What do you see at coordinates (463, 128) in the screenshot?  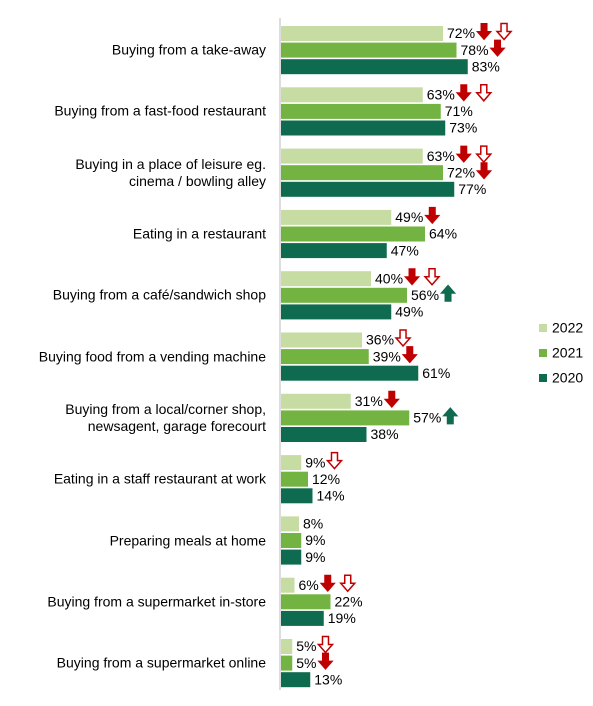 I see `value-label: 73%` at bounding box center [463, 128].